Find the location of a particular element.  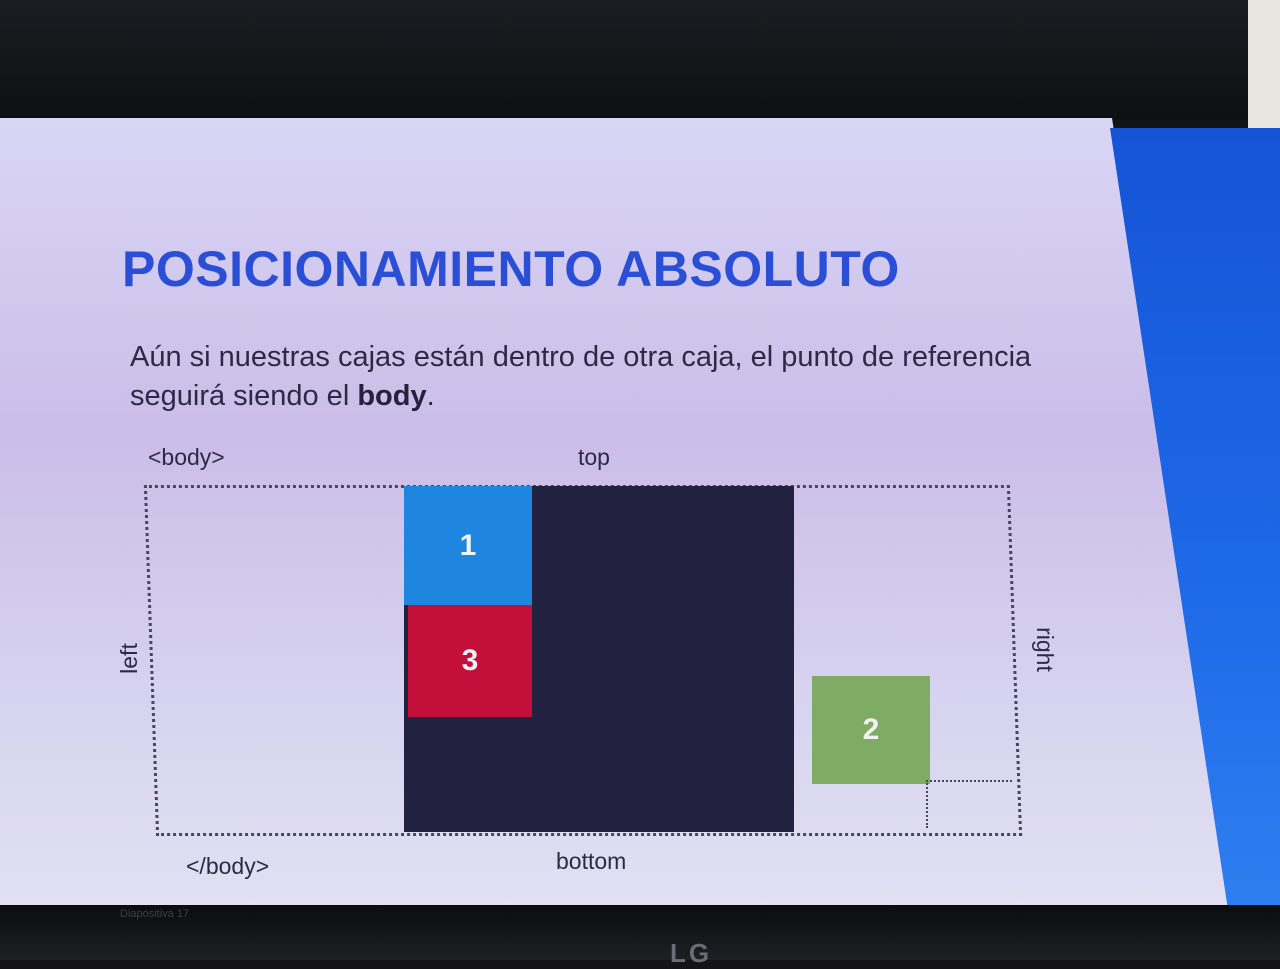

left-label: left is located at coordinates (128, 658).